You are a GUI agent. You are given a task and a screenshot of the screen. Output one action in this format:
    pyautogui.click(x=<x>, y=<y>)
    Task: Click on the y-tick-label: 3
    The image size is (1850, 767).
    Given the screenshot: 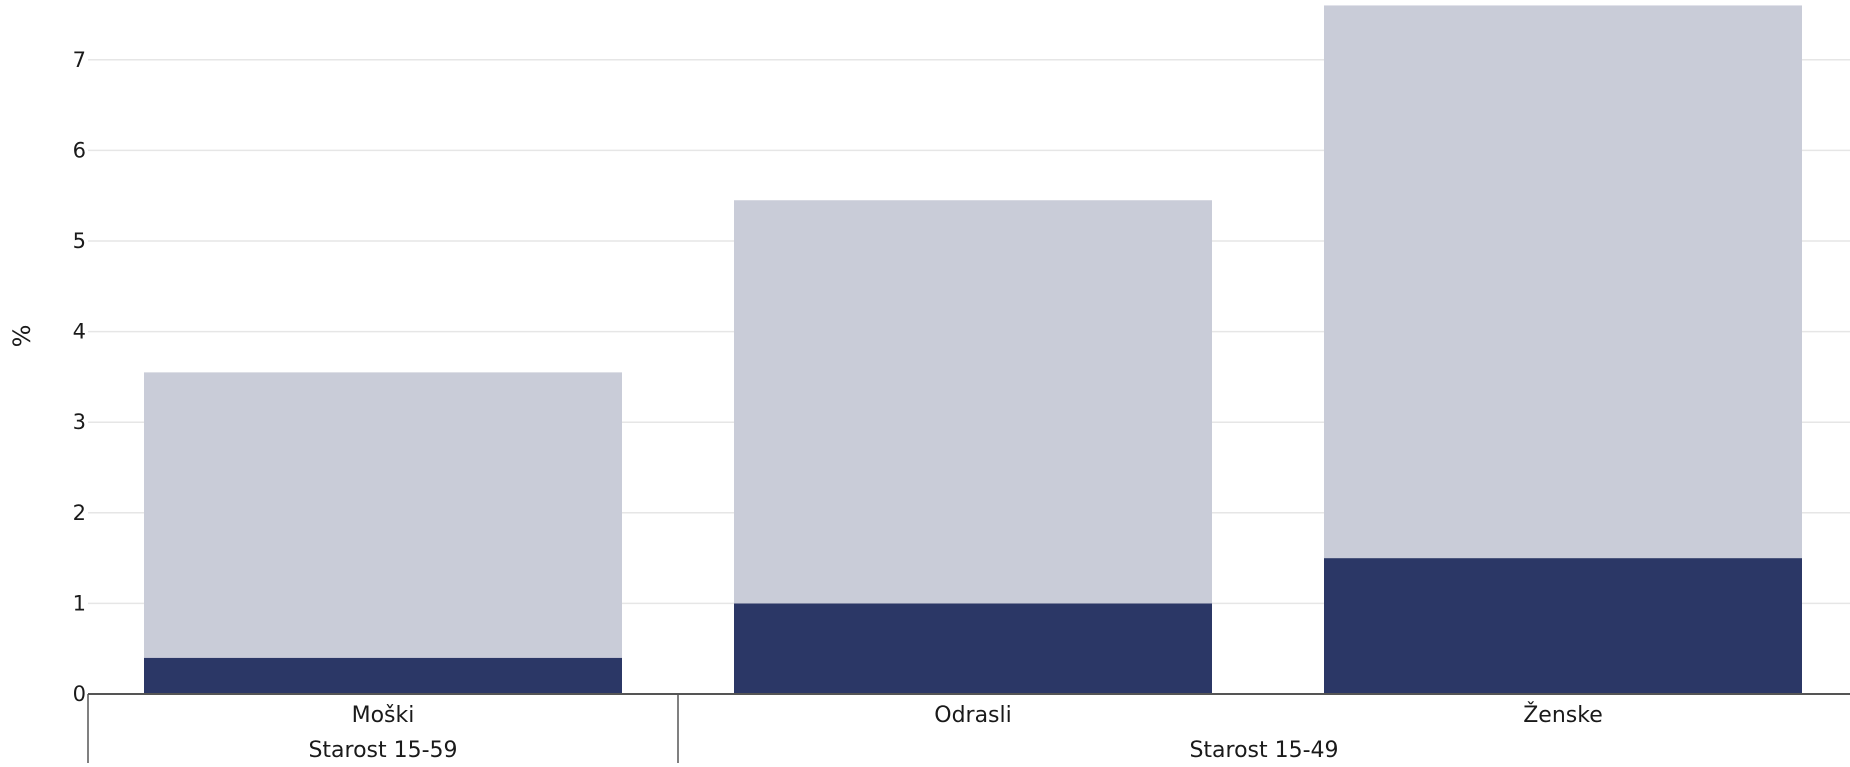 What is the action you would take?
    pyautogui.click(x=79, y=422)
    